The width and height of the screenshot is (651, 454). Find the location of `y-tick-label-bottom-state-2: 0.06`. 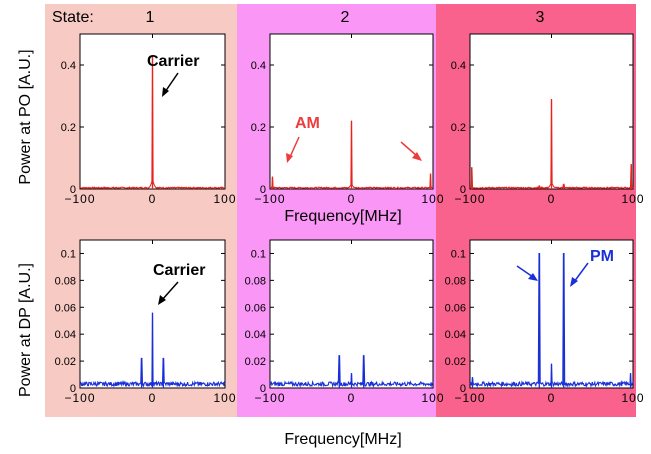

y-tick-label-bottom-state-2: 0.06 is located at coordinates (255, 308).